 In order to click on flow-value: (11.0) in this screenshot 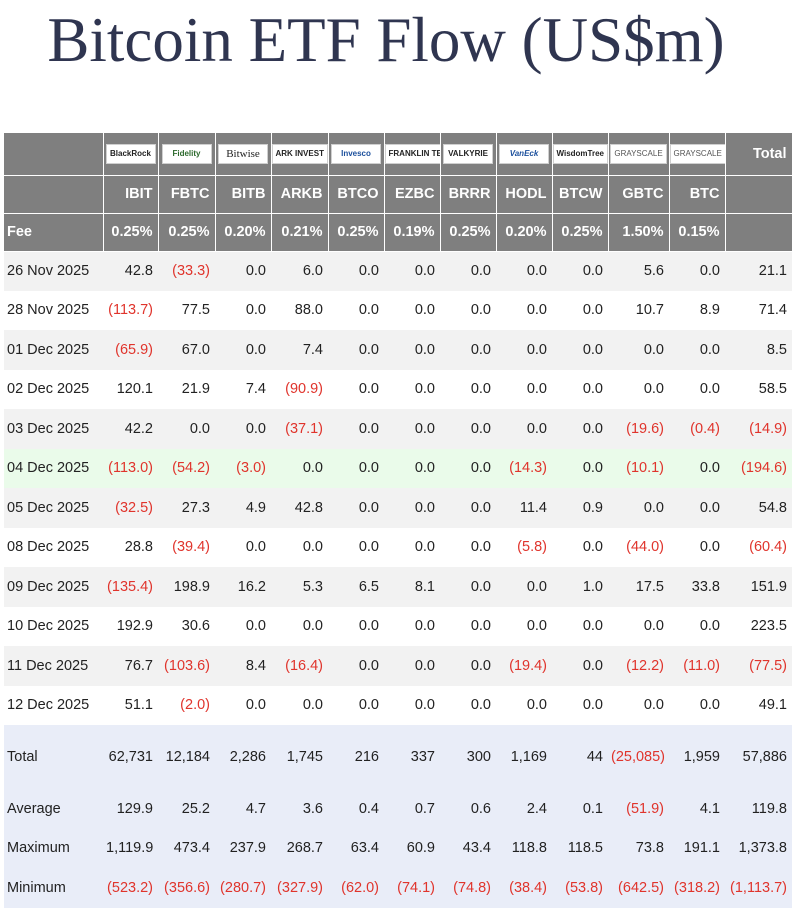, I will do `click(697, 666)`.